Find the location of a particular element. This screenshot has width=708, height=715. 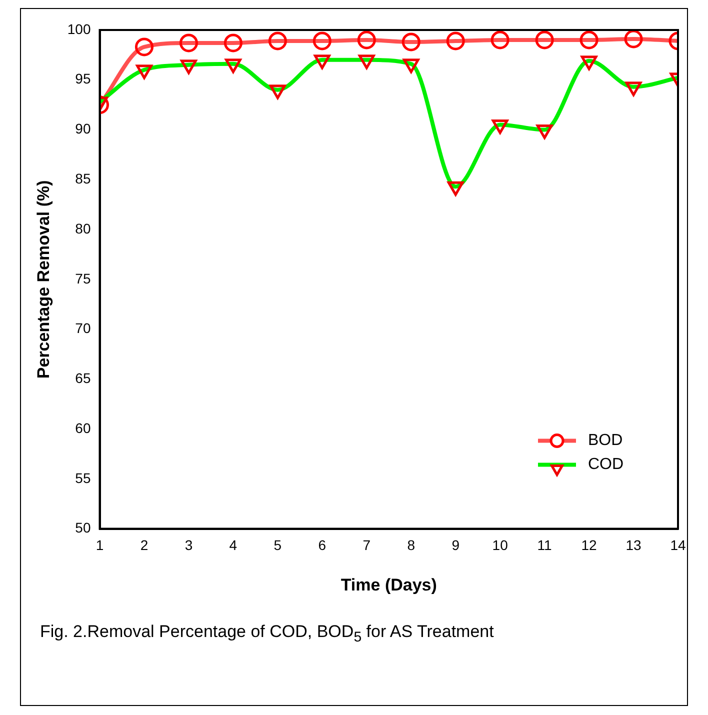

legend-label: COD is located at coordinates (606, 465).